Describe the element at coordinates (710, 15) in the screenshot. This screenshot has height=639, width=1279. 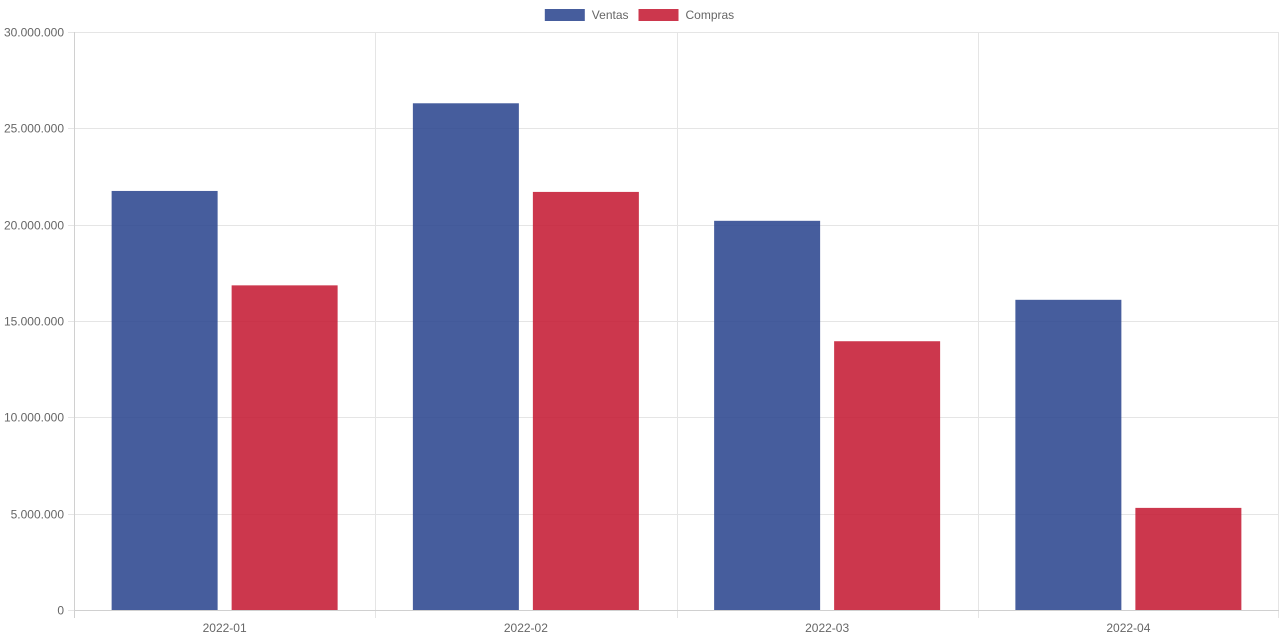
I see `legend-label: Compras` at that location.